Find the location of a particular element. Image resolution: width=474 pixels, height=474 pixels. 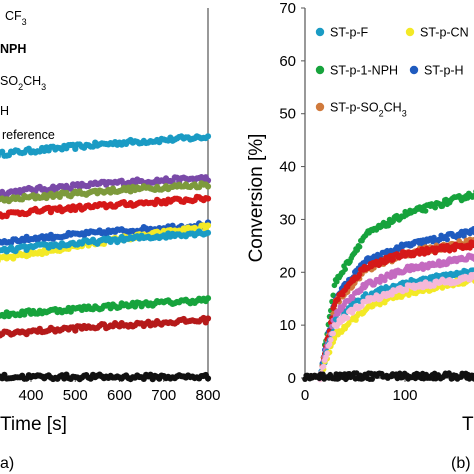

x-axis-title: Time [s] is located at coordinates (33, 424).